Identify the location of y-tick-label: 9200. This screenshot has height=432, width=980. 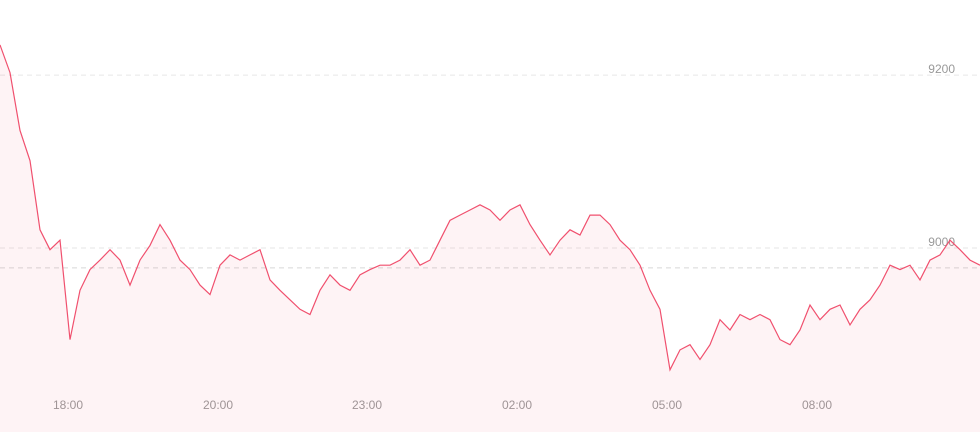
(941, 69).